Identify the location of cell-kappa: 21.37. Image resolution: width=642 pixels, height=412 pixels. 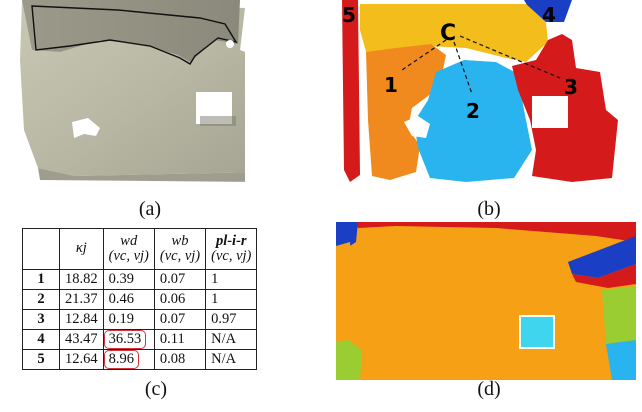
(81, 299).